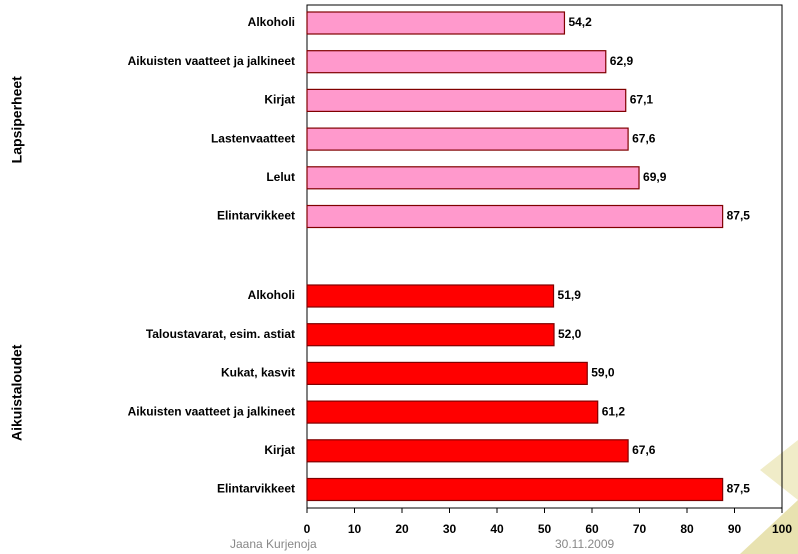  I want to click on footer-author: Jaana Kurjenoja, so click(273, 544).